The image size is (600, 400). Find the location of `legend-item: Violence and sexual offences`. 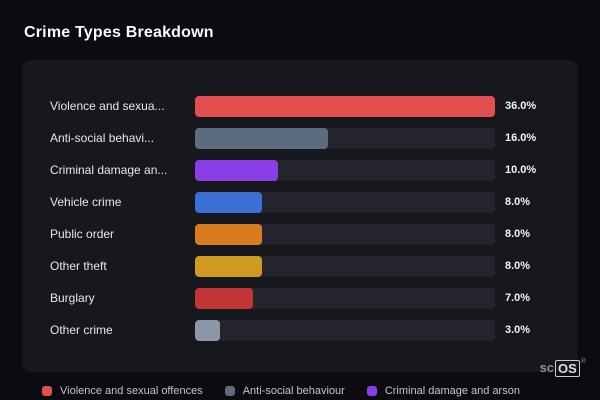

legend-item: Violence and sexual offences is located at coordinates (122, 391).